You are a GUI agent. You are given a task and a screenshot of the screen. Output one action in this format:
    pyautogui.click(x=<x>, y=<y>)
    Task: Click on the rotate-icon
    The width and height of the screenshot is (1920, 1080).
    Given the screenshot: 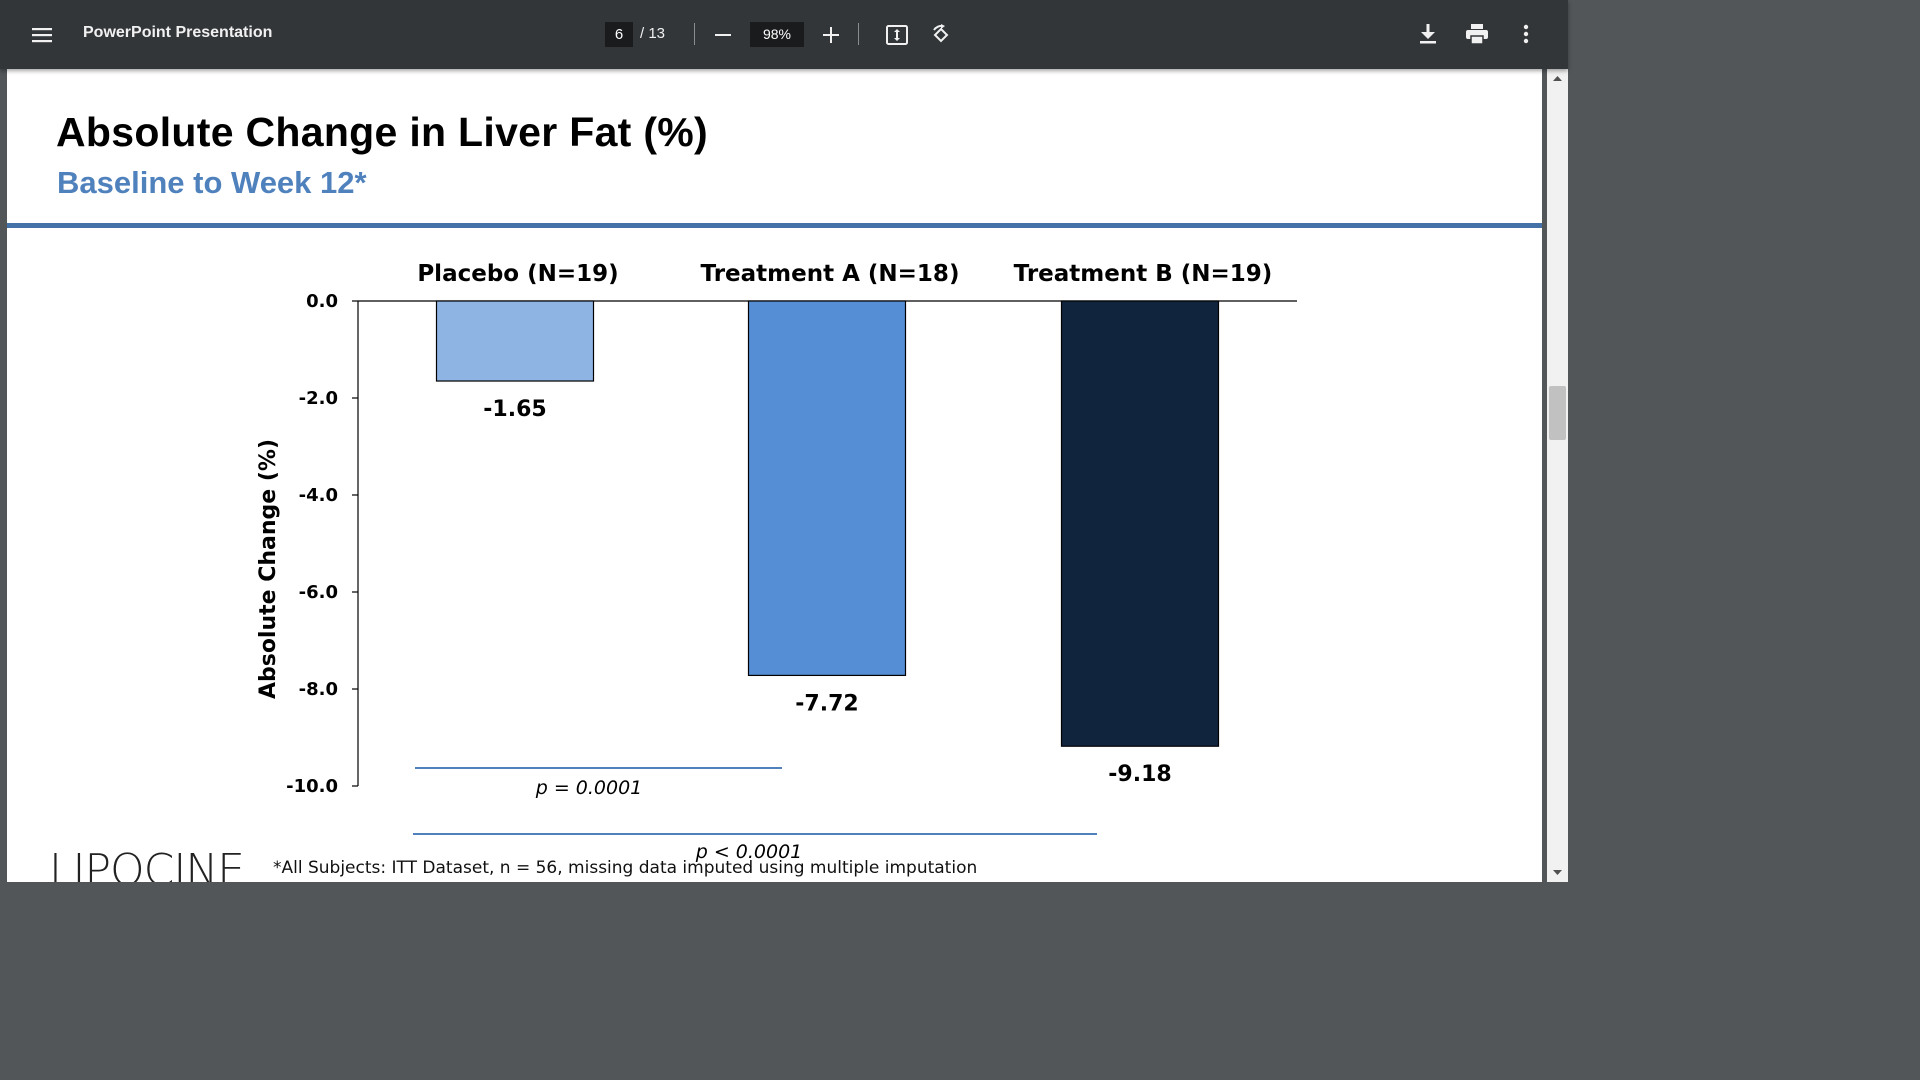 What is the action you would take?
    pyautogui.click(x=941, y=35)
    